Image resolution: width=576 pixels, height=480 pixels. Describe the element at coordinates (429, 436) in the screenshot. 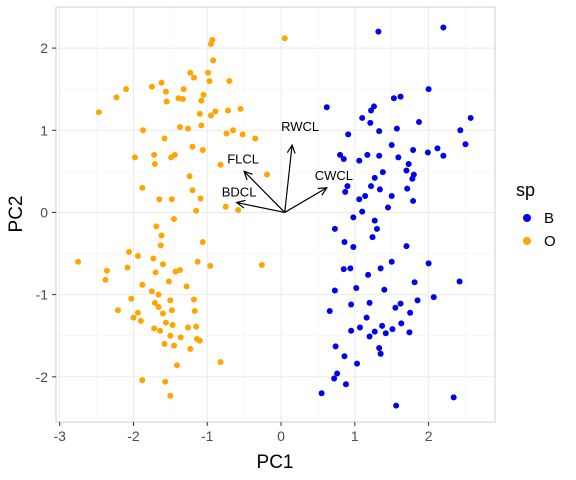

I see `x-tick-label: 2` at that location.